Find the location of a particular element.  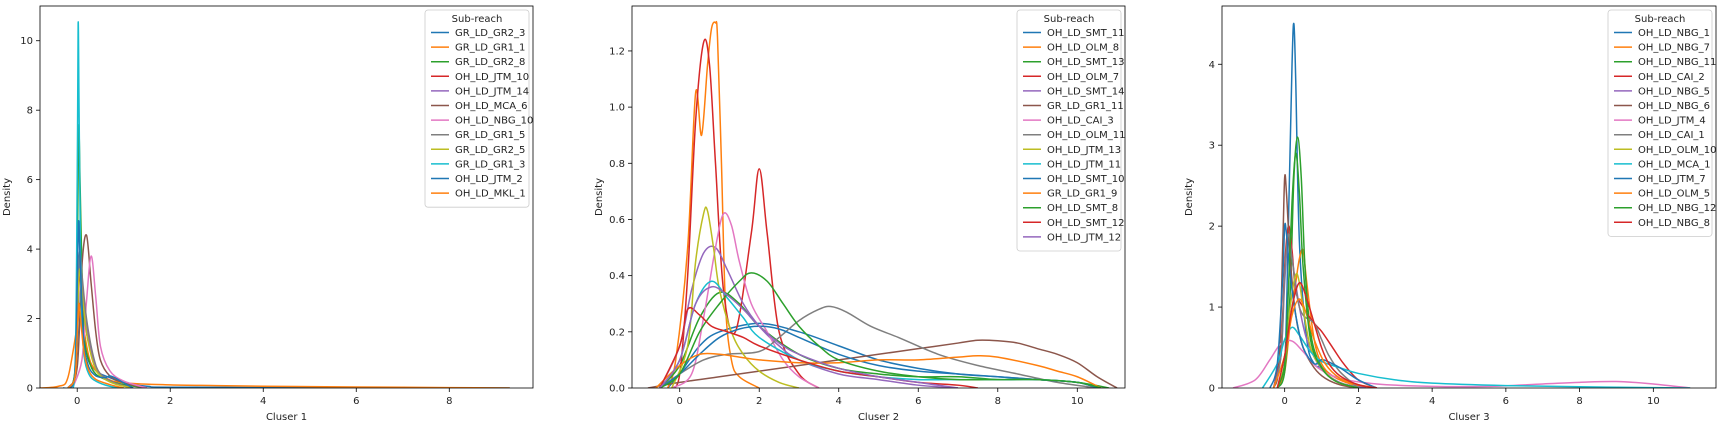

legend-entry: GR_LD_GR2_5 is located at coordinates (490, 150).